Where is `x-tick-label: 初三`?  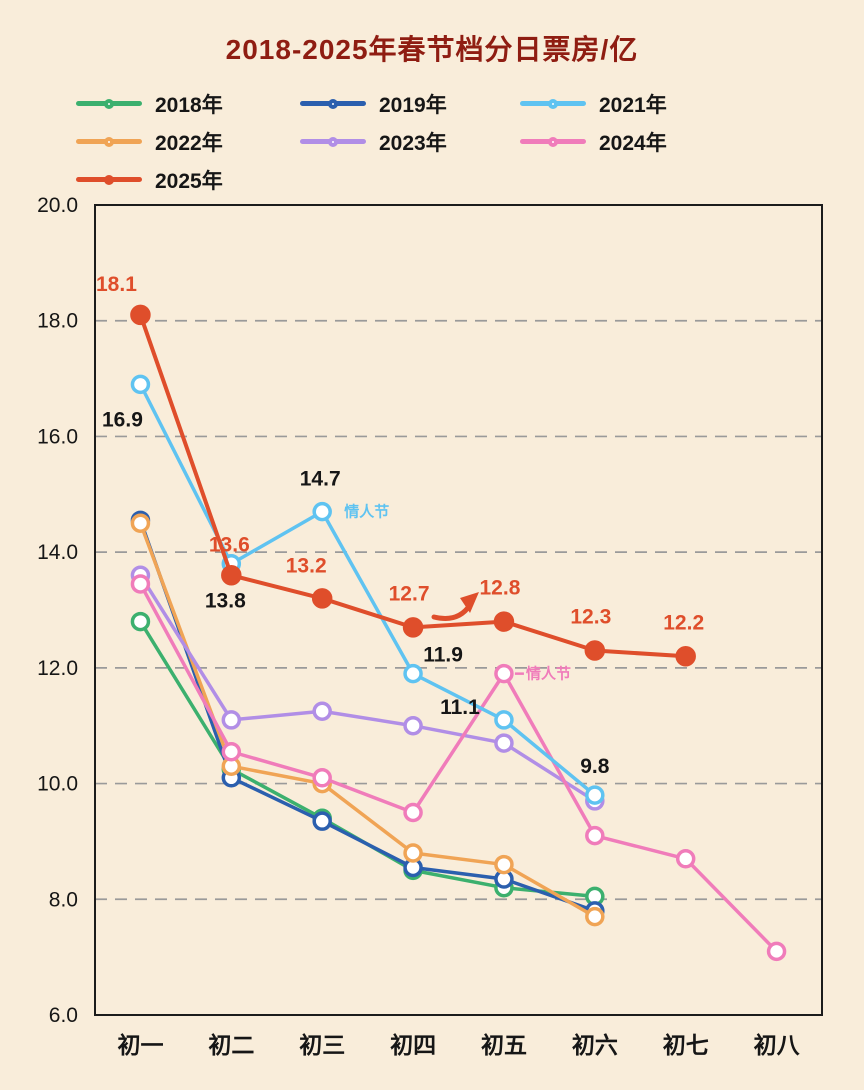 x-tick-label: 初三 is located at coordinates (322, 1045).